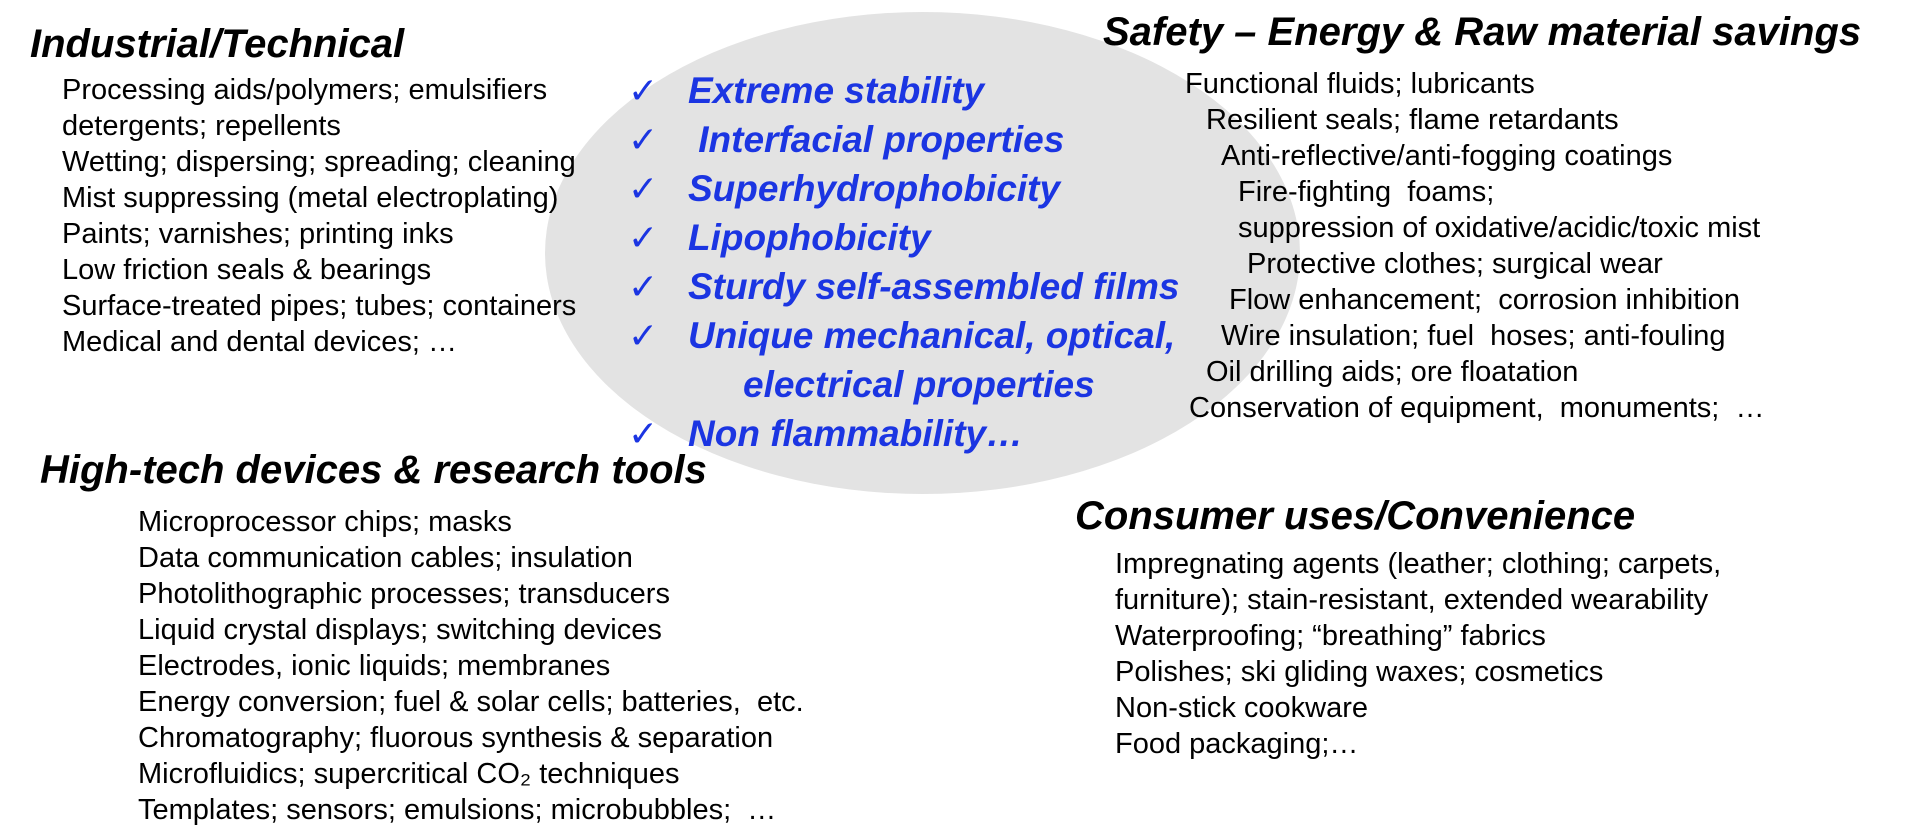 The image size is (1920, 834). What do you see at coordinates (1355, 516) in the screenshot?
I see `consumer-title: Consumer uses/Convenience` at bounding box center [1355, 516].